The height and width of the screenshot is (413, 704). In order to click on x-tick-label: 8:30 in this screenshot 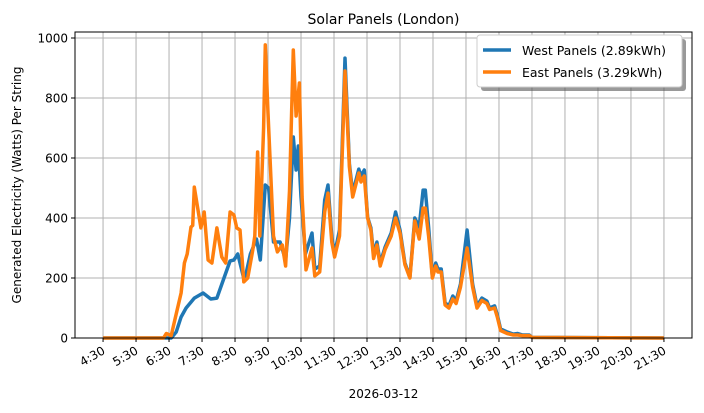, I will do `click(224, 356)`.